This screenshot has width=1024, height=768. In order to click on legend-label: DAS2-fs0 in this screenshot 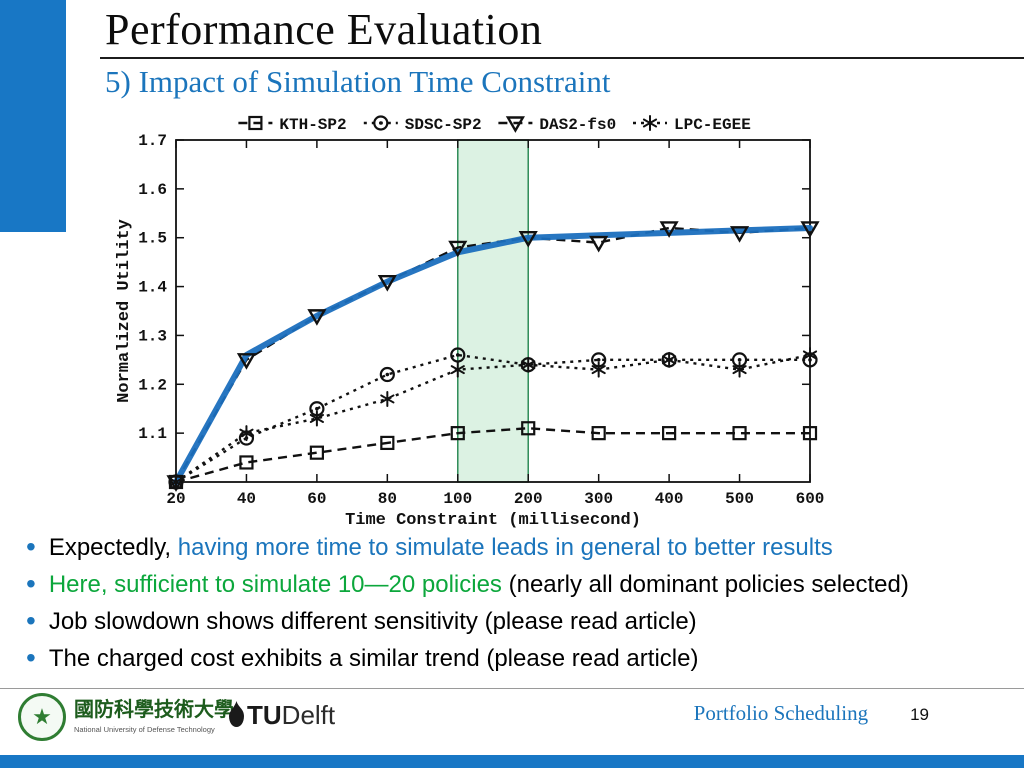, I will do `click(577, 125)`.